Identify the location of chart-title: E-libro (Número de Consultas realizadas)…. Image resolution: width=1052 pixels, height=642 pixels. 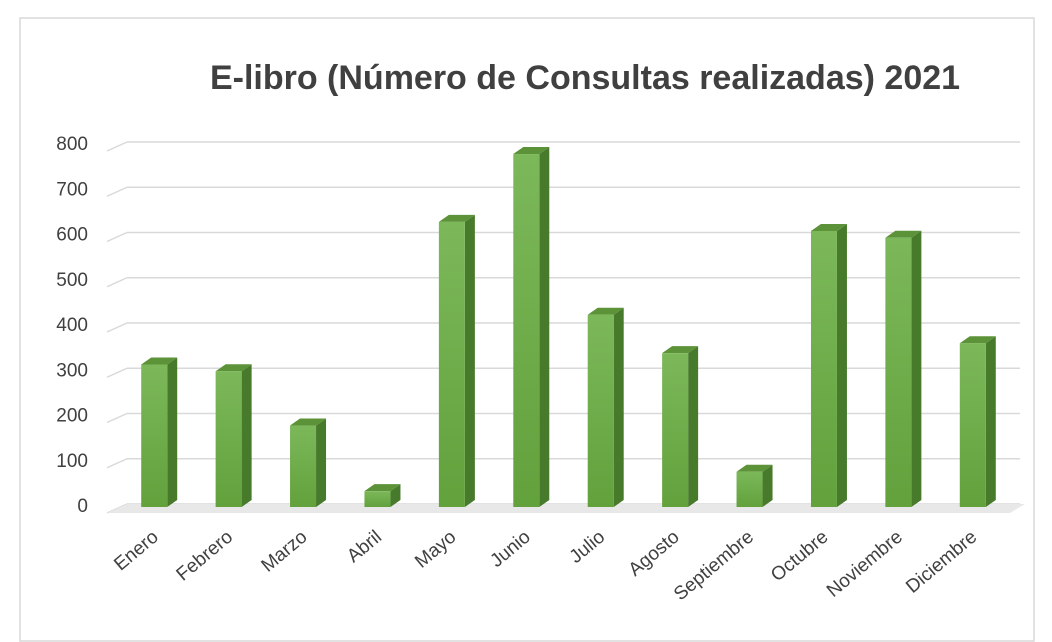
(585, 78).